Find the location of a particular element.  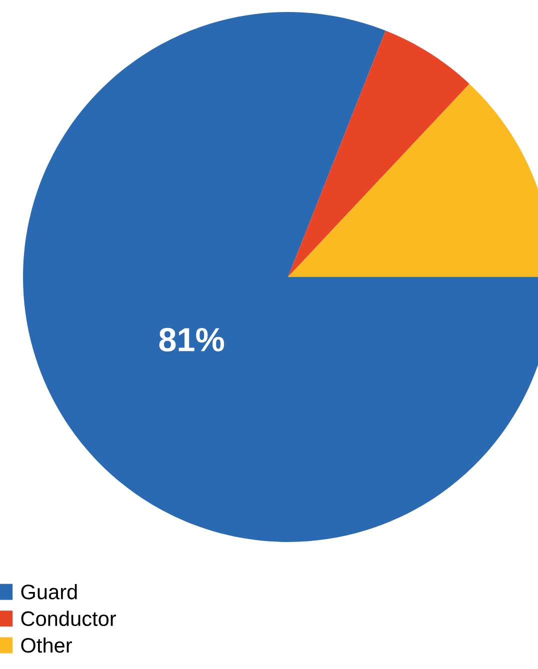

legend-label: Guard is located at coordinates (49, 592).